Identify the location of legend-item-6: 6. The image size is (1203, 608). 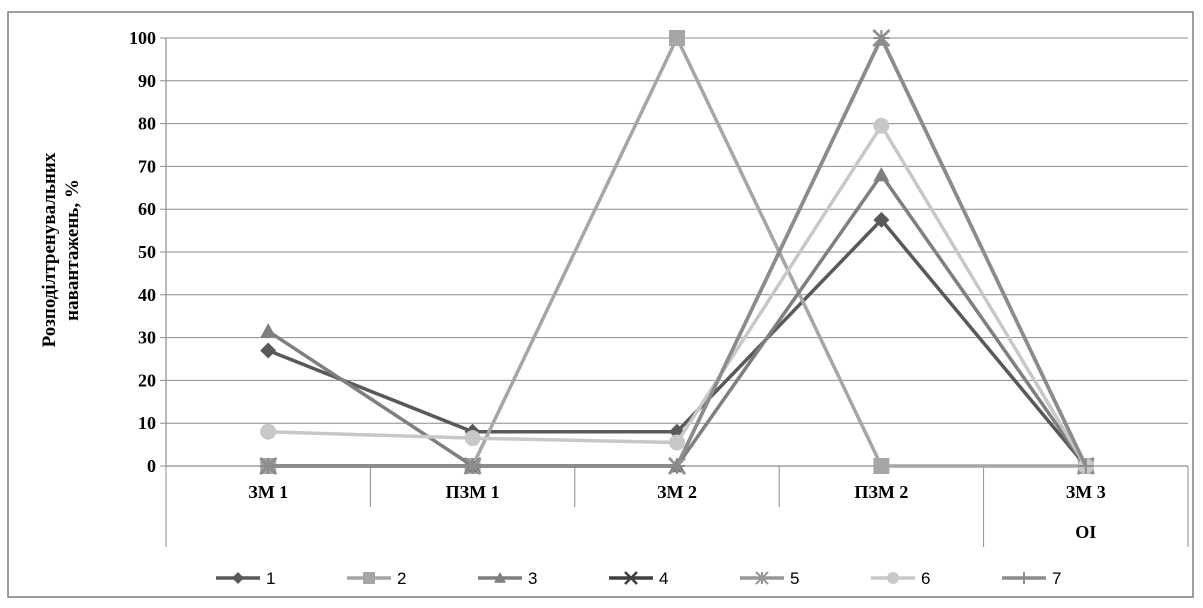
(900, 578).